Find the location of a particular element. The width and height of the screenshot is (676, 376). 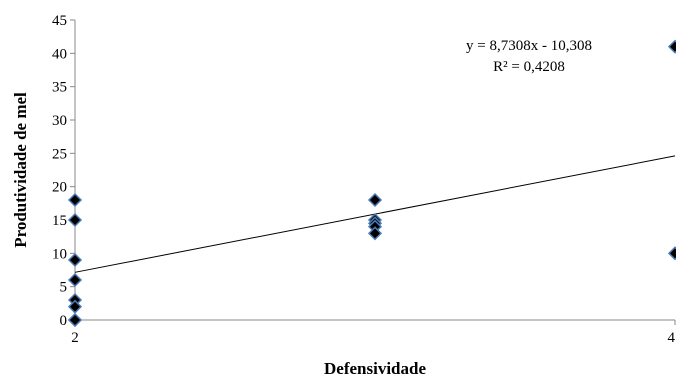

y-tick-label: 30 is located at coordinates (59, 121).